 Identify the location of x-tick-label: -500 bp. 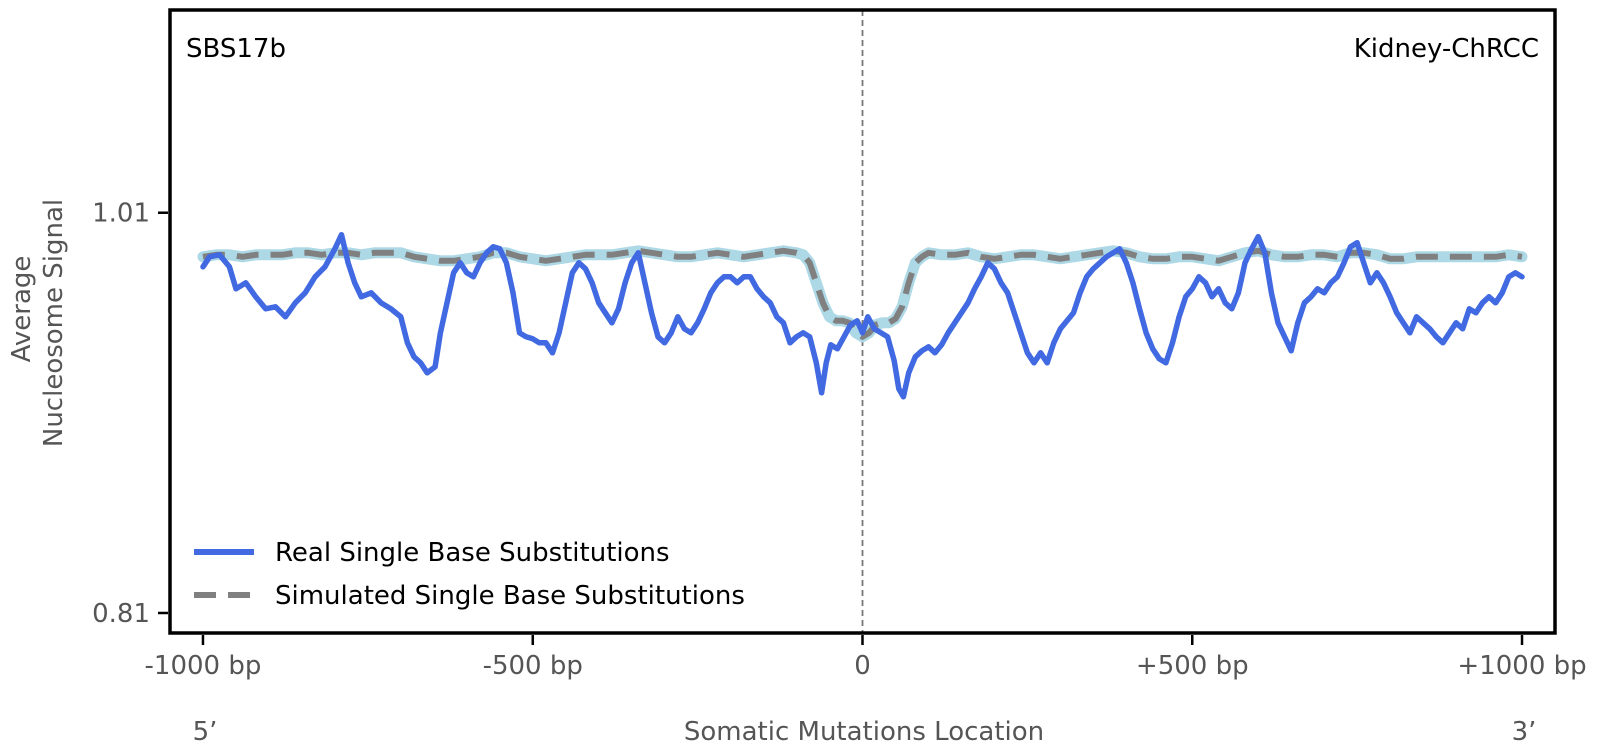
(533, 666).